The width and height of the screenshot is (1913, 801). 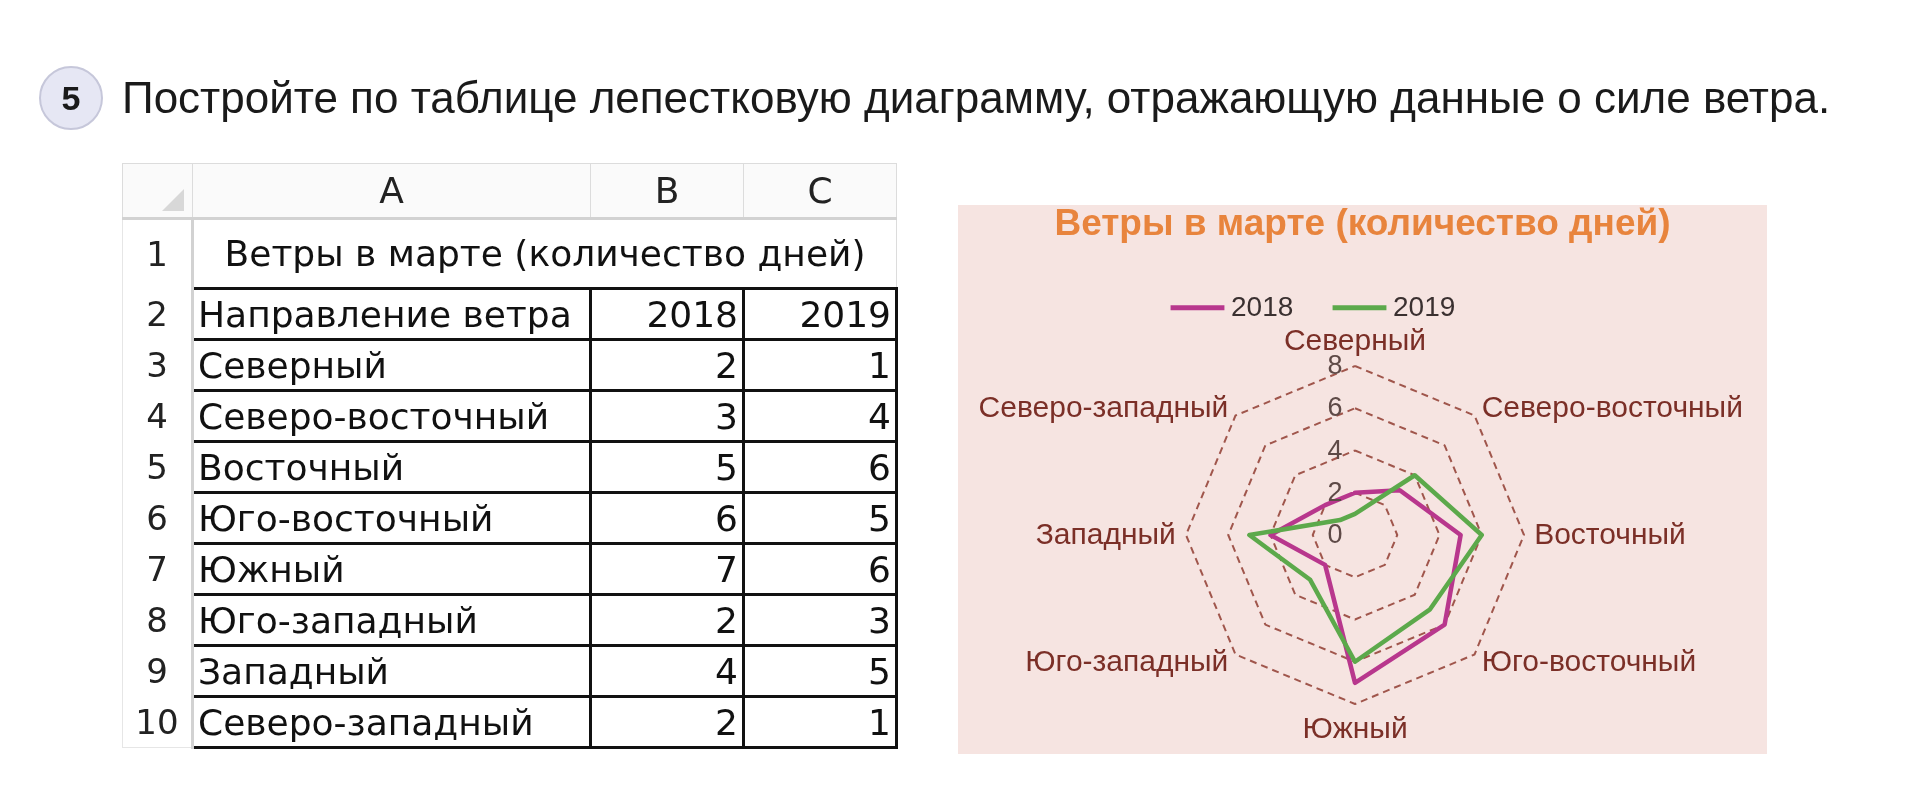 What do you see at coordinates (667, 191) in the screenshot?
I see `text: B` at bounding box center [667, 191].